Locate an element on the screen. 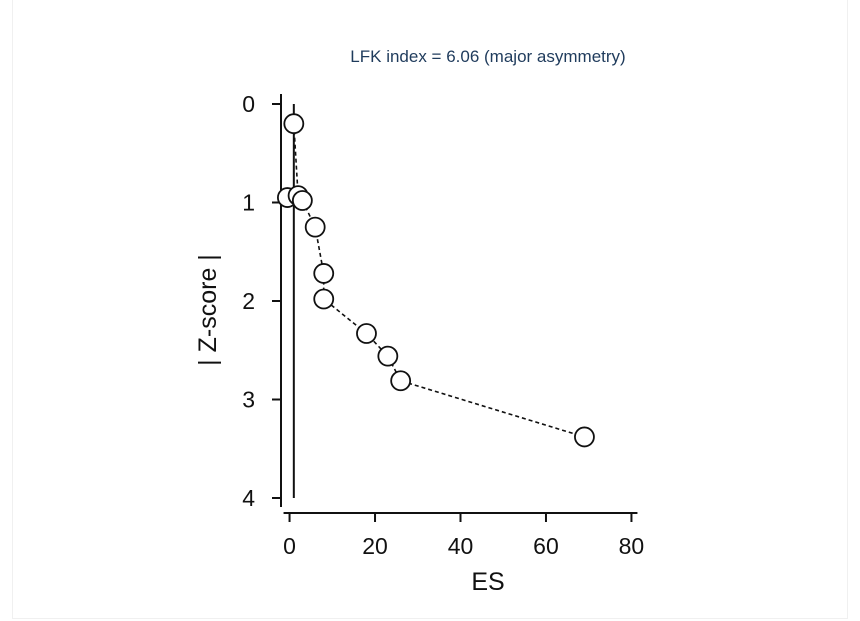  y-axis-label: | Z-score | is located at coordinates (208, 310).